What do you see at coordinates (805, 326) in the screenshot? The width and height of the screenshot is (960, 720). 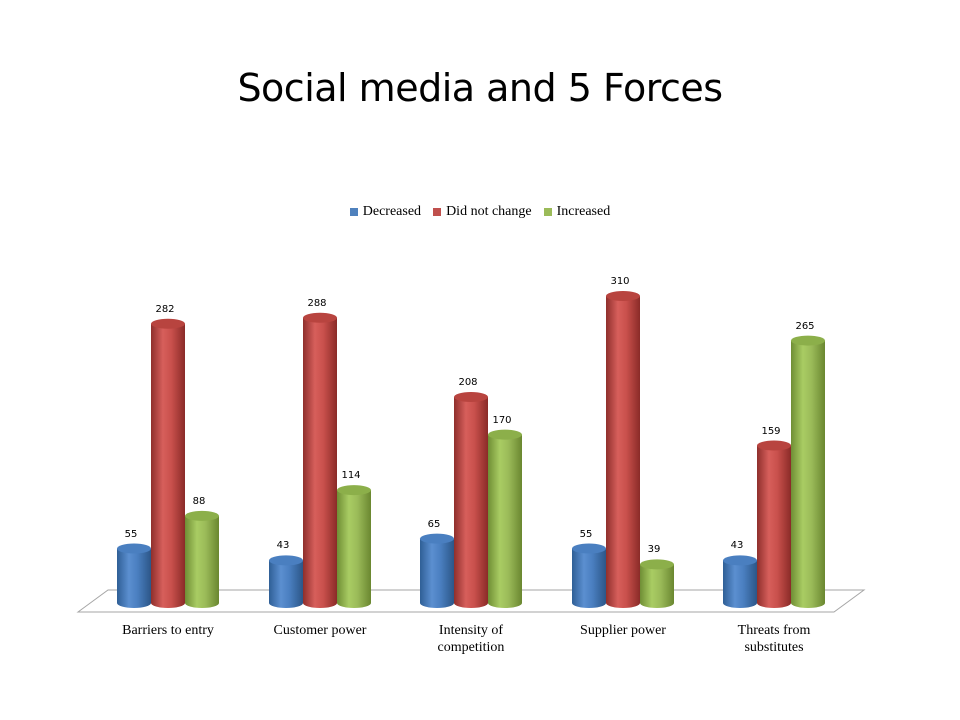 I see `data-label-increased: 265` at bounding box center [805, 326].